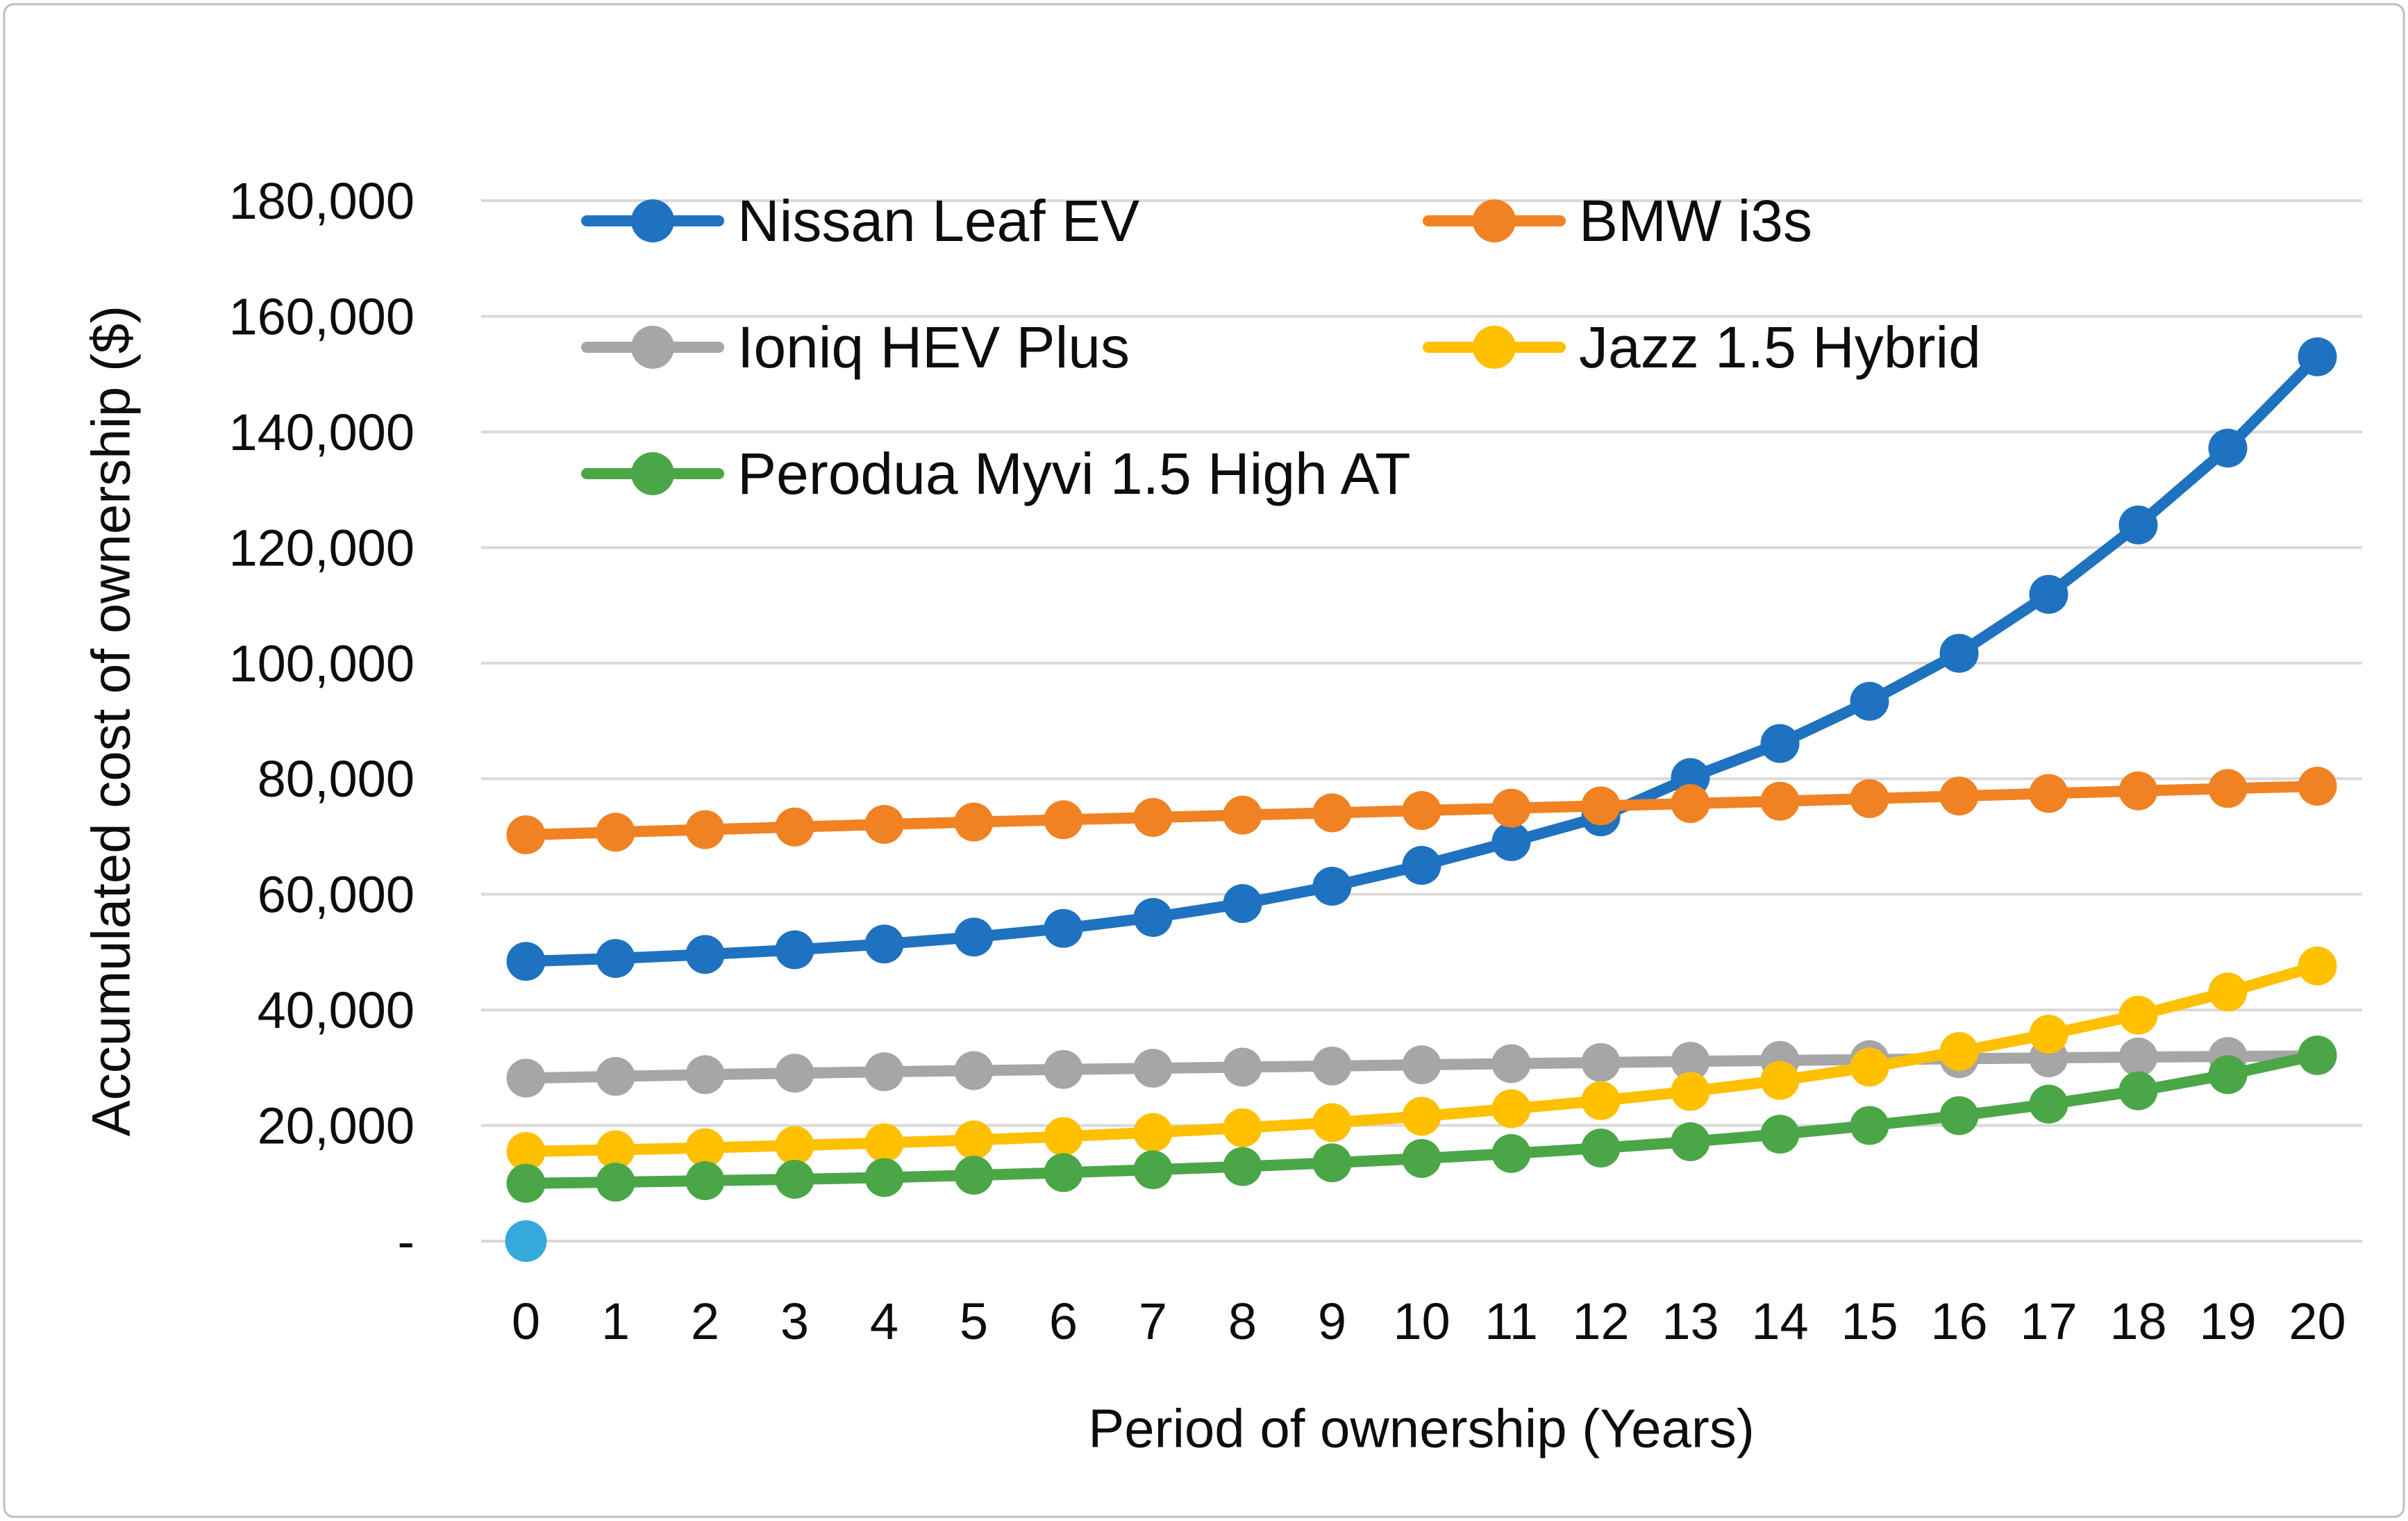 The height and width of the screenshot is (1521, 2408). I want to click on y-tick-label-180,000: 180,000, so click(322, 201).